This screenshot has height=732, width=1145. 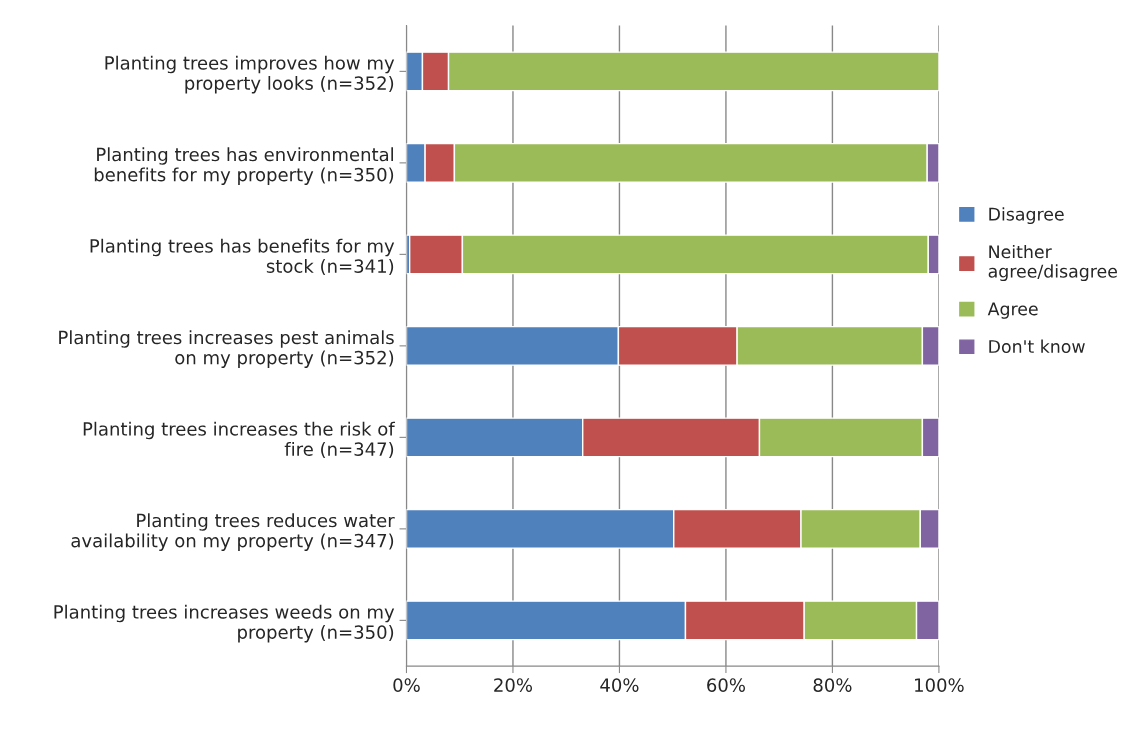 What do you see at coordinates (239, 440) in the screenshot?
I see `y-tick-label: Planting trees increases the risk of fire (n=347)` at bounding box center [239, 440].